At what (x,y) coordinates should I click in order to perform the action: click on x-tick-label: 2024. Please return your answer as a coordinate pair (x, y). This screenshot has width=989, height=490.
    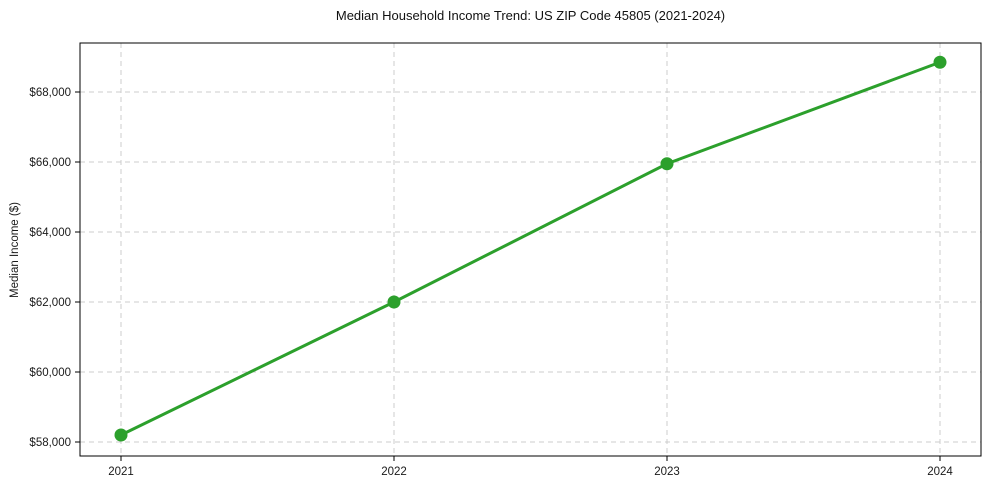
    Looking at the image, I should click on (940, 472).